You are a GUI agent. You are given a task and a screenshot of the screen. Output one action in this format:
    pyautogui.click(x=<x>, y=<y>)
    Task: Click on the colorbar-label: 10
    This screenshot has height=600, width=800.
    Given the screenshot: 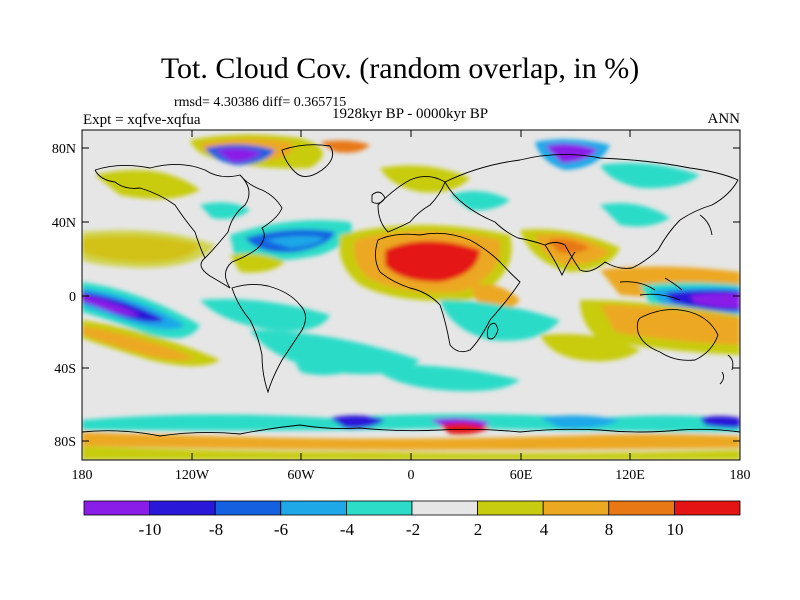 What is the action you would take?
    pyautogui.click(x=675, y=529)
    